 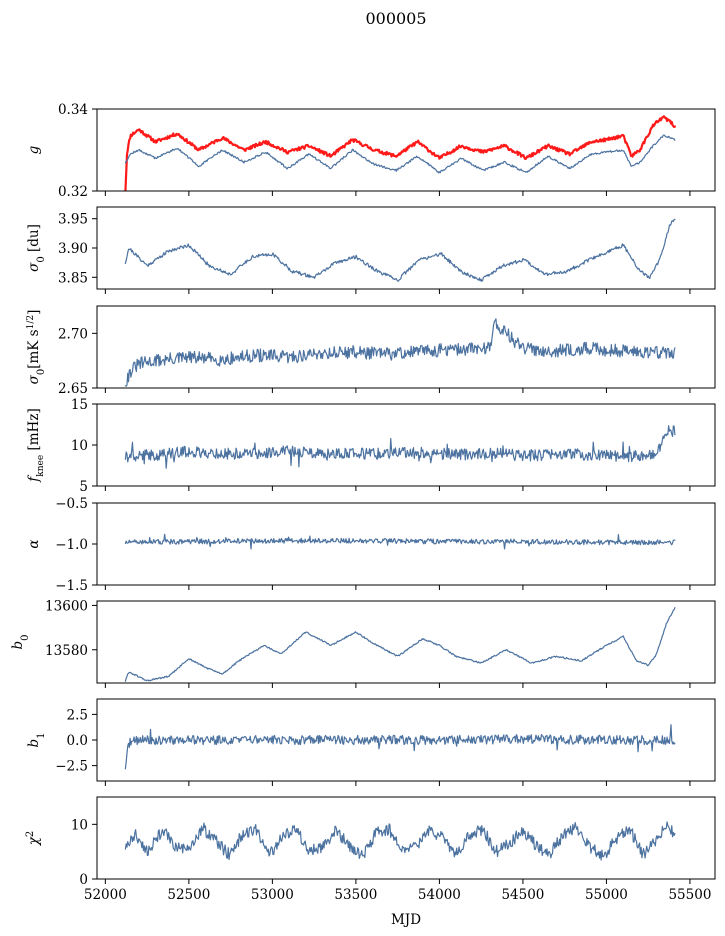 What do you see at coordinates (66, 606) in the screenshot?
I see `y-tick-label: 13600` at bounding box center [66, 606].